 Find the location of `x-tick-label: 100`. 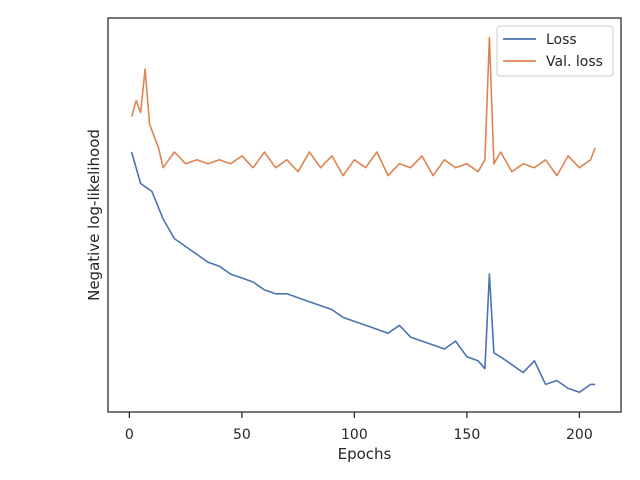

x-tick-label: 100 is located at coordinates (354, 435).